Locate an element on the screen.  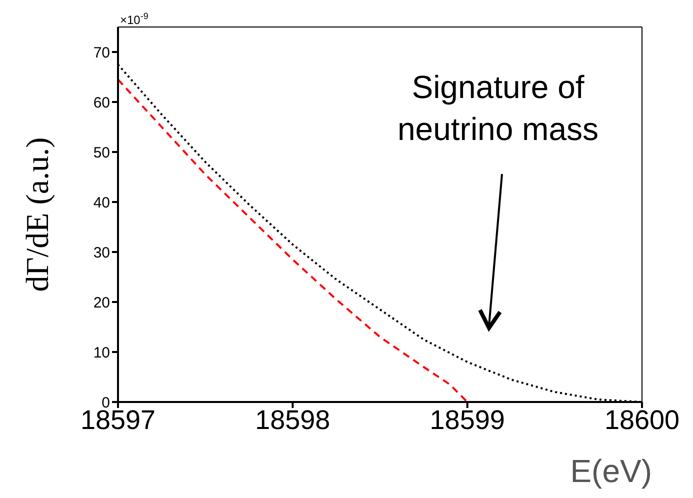
x-tick-label: 18599 is located at coordinates (467, 420).